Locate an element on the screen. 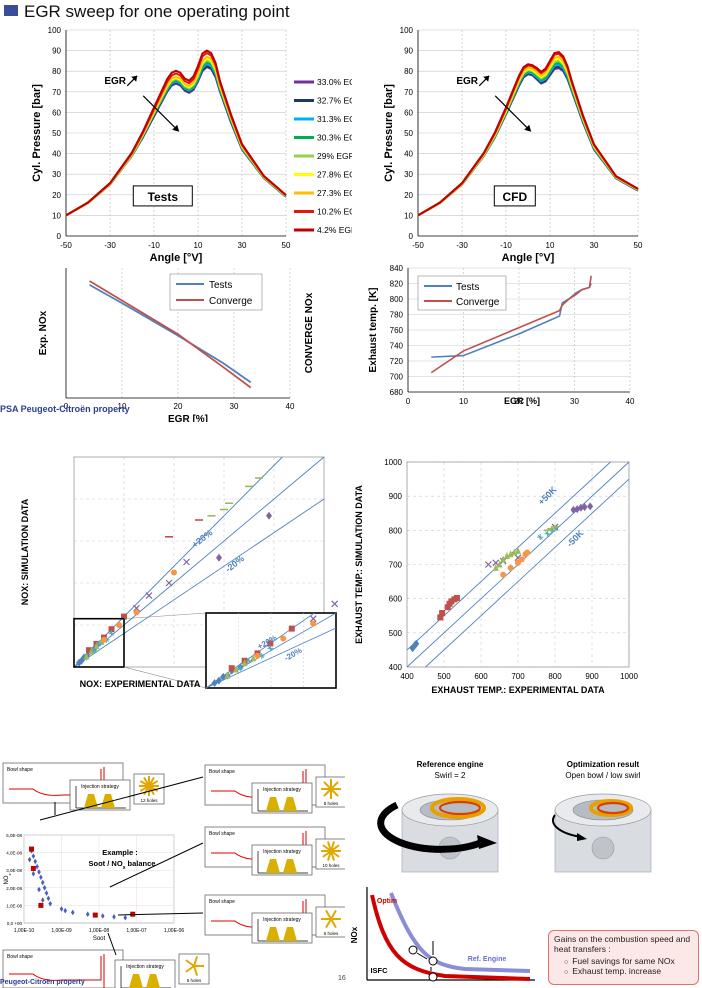 The height and width of the screenshot is (988, 702). nozzle-frame is located at coordinates (330, 854).